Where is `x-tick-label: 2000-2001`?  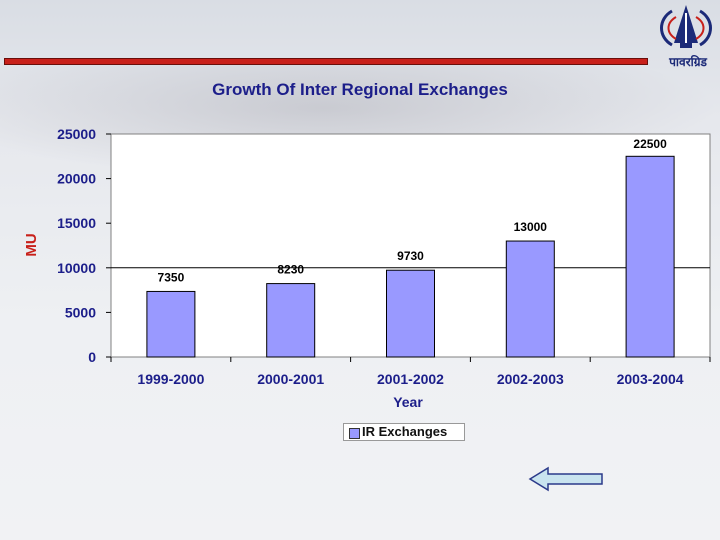 x-tick-label: 2000-2001 is located at coordinates (290, 379).